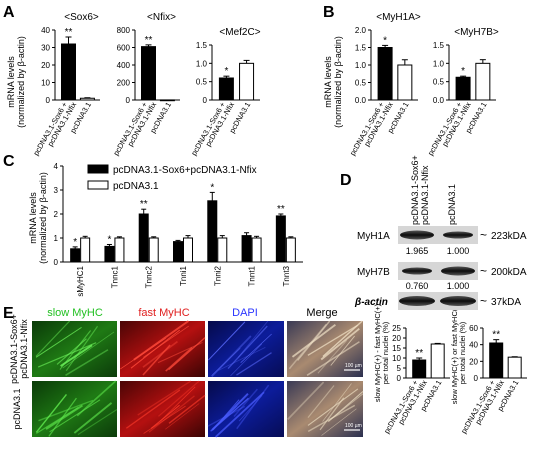  Describe the element at coordinates (458, 235) in the screenshot. I see `band-myh1a-ctrl` at that location.